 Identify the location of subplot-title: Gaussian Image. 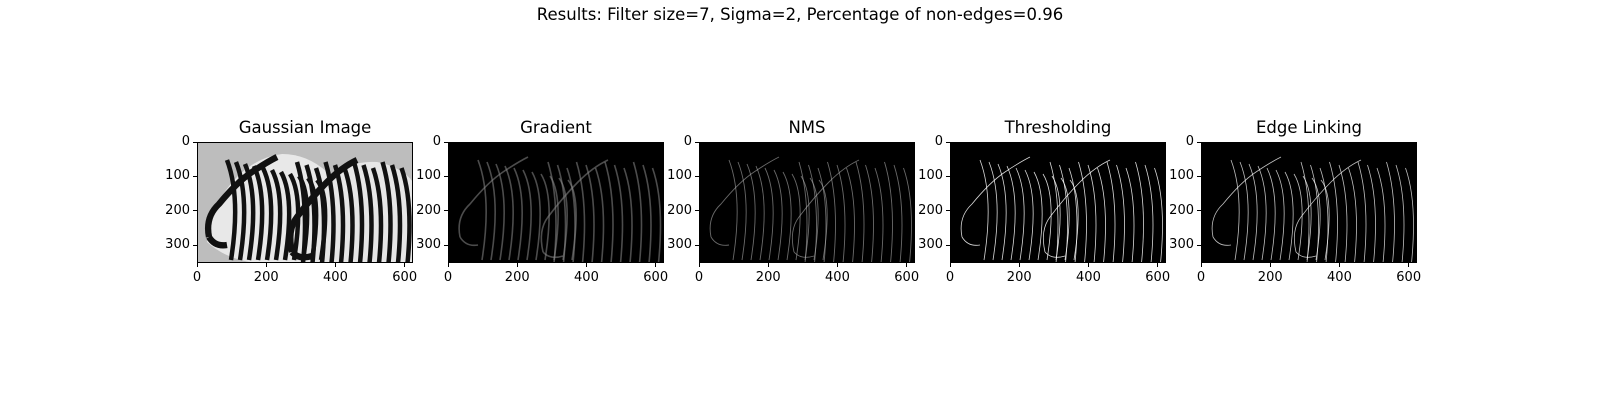
(305, 127).